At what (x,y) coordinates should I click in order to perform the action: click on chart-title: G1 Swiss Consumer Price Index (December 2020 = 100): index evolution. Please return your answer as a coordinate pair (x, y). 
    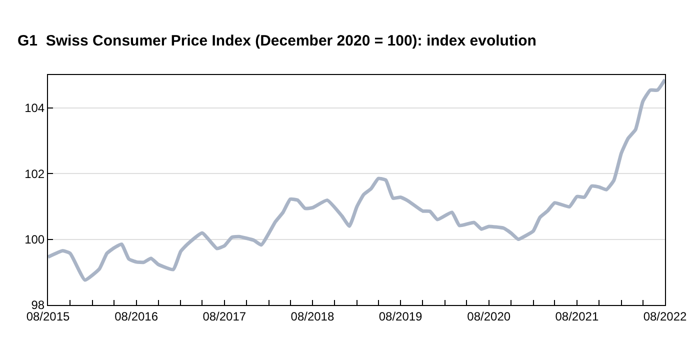
    Looking at the image, I should click on (277, 41).